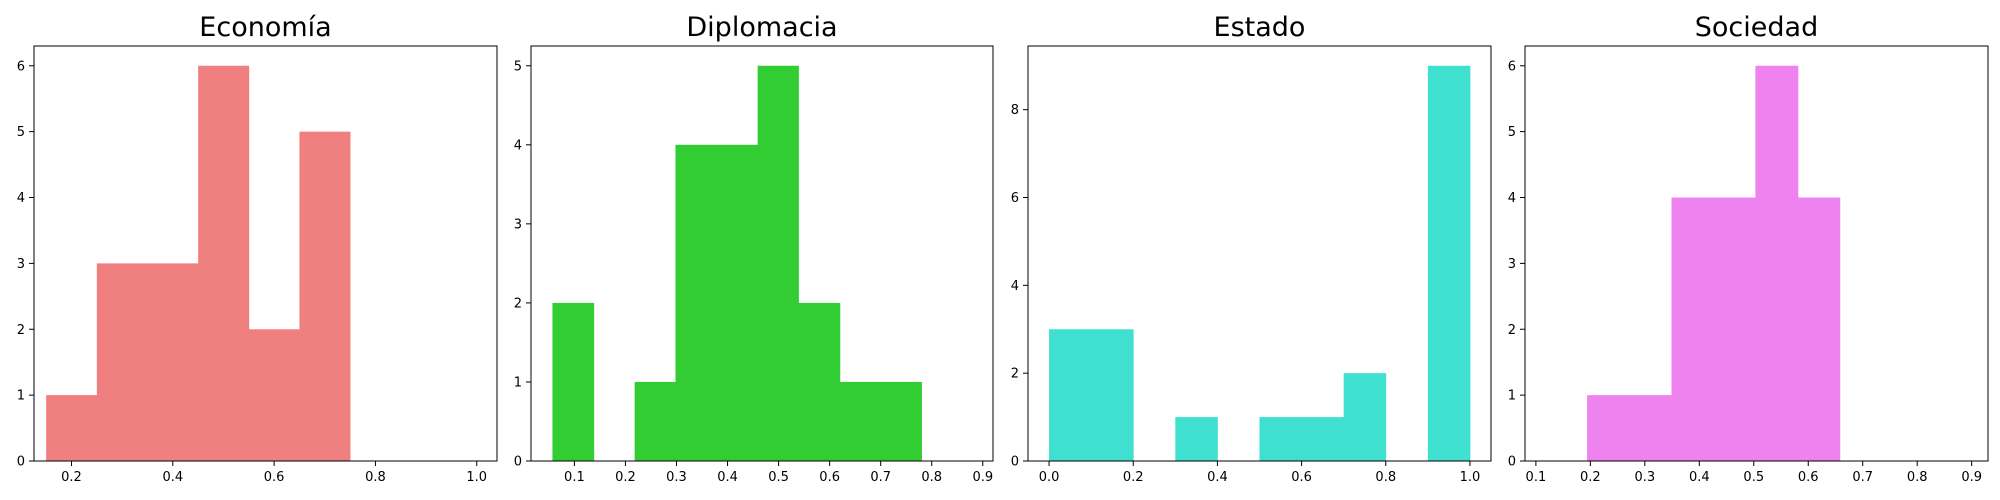 This screenshot has height=500, width=2000. What do you see at coordinates (1260, 27) in the screenshot?
I see `chart-title: Estado` at bounding box center [1260, 27].